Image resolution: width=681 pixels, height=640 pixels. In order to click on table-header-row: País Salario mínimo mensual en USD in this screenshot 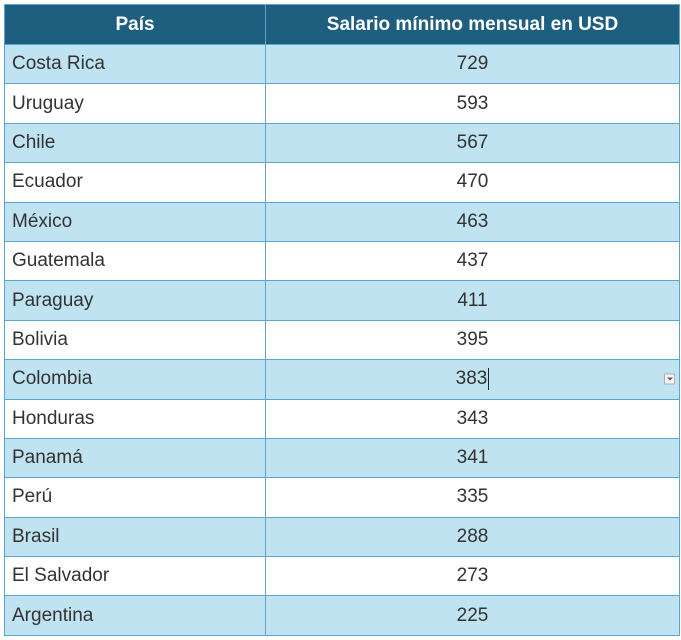, I will do `click(342, 24)`.